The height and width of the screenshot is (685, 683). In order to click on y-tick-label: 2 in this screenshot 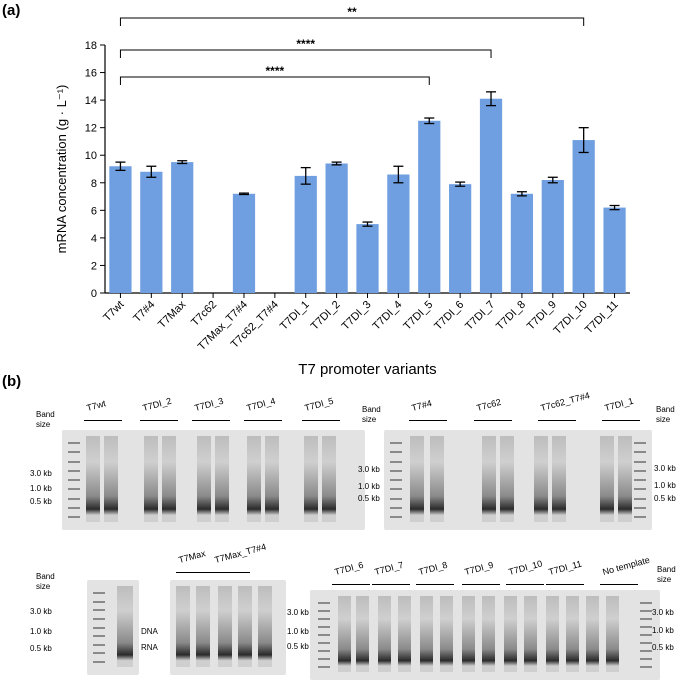, I will do `click(94, 266)`.